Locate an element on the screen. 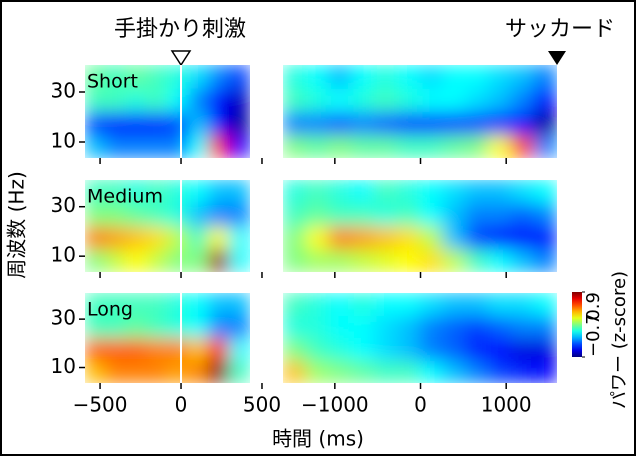 This screenshot has width=636, height=456. y-tick-label: 10 is located at coordinates (63, 141).